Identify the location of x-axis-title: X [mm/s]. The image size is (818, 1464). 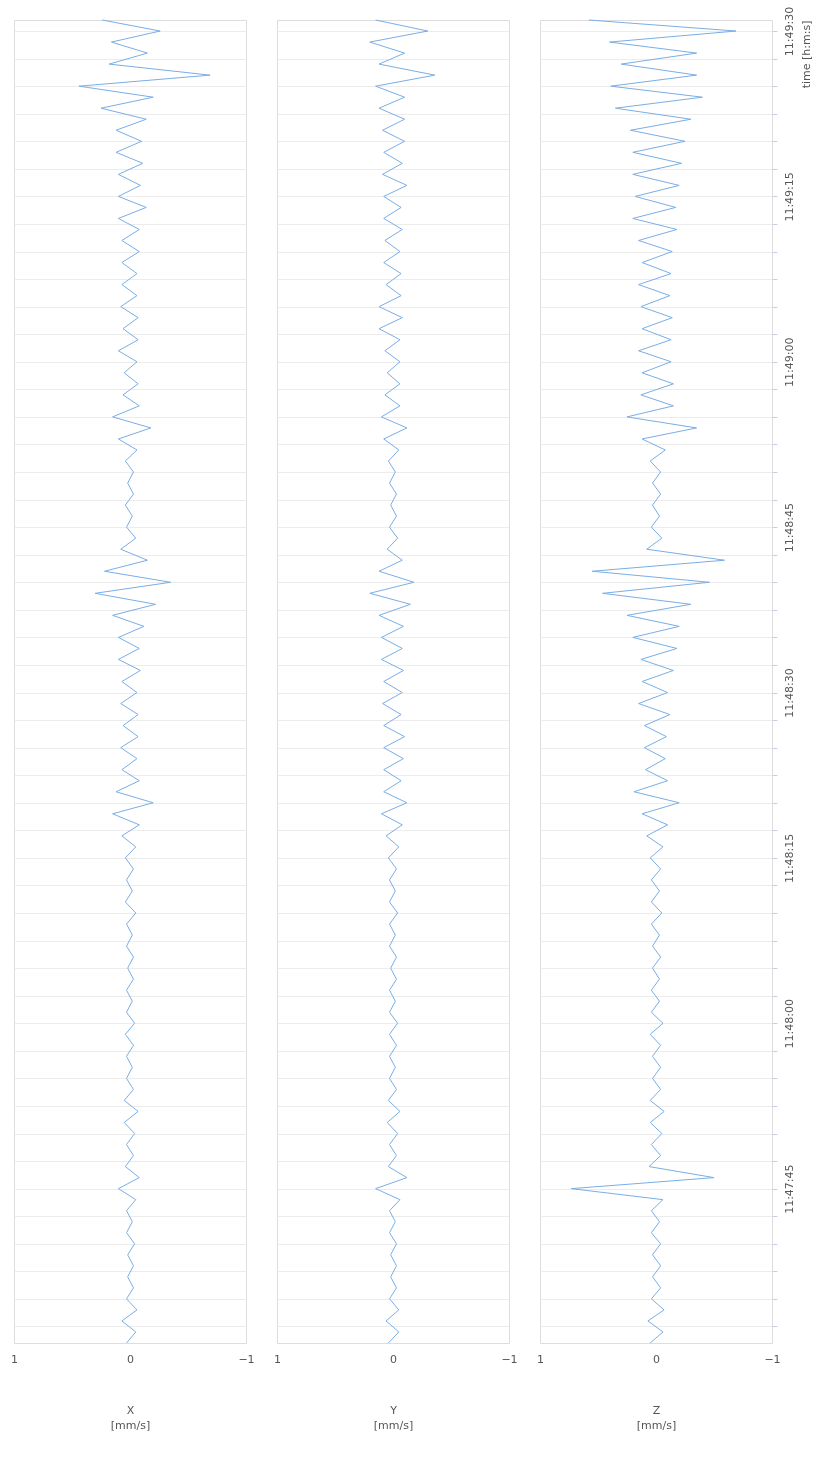
(130, 1417).